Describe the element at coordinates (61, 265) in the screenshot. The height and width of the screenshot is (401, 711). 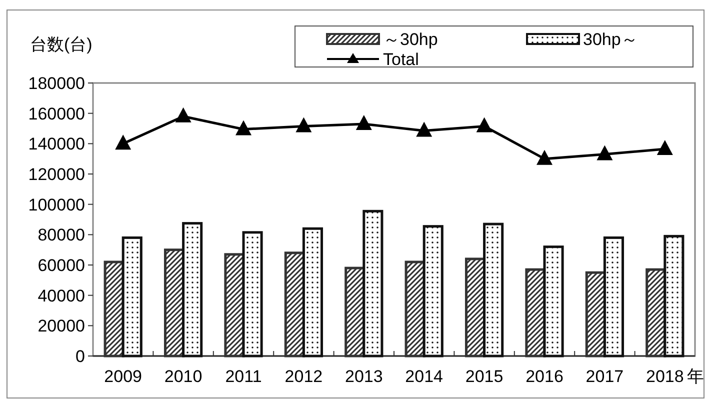
I see `y-tick-label: 60000` at that location.